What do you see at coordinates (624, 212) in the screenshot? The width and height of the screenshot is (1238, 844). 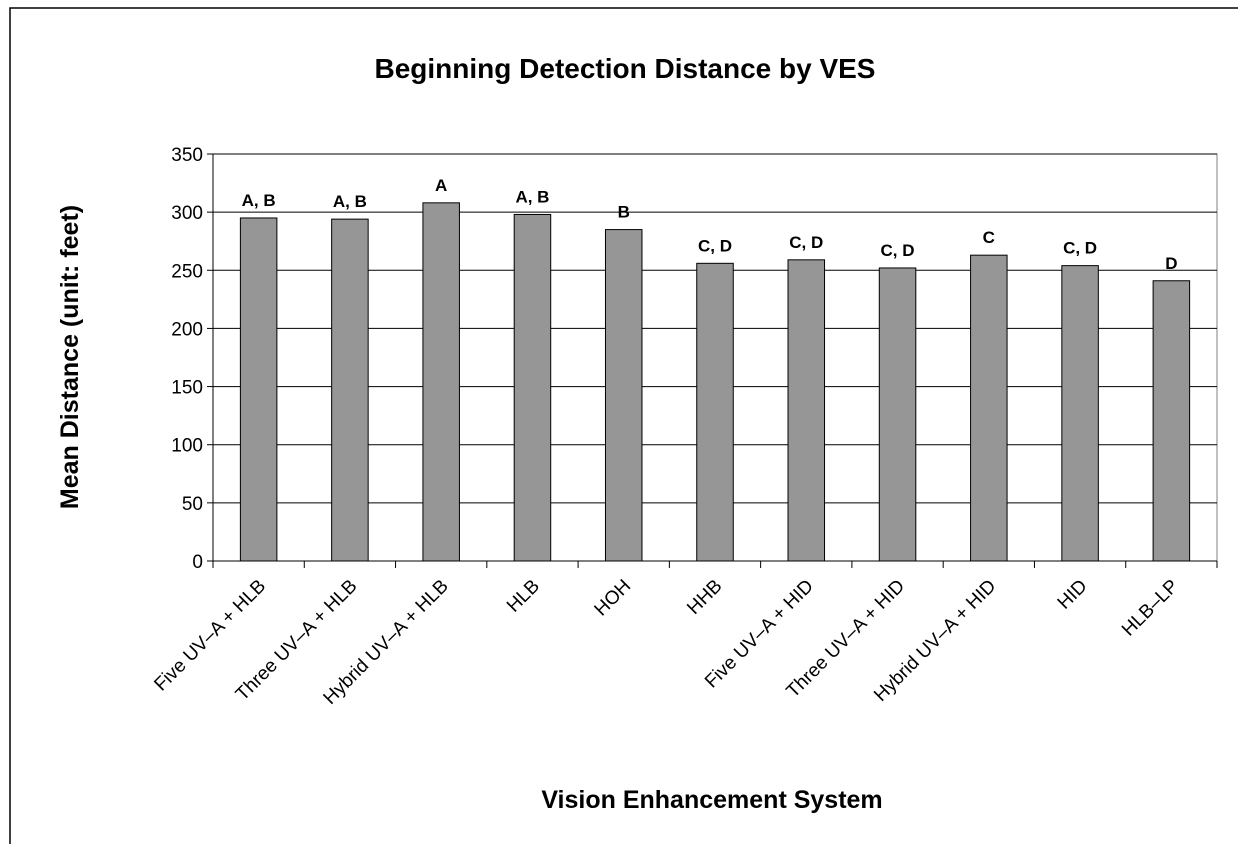 I see `bar-annotation: B` at bounding box center [624, 212].